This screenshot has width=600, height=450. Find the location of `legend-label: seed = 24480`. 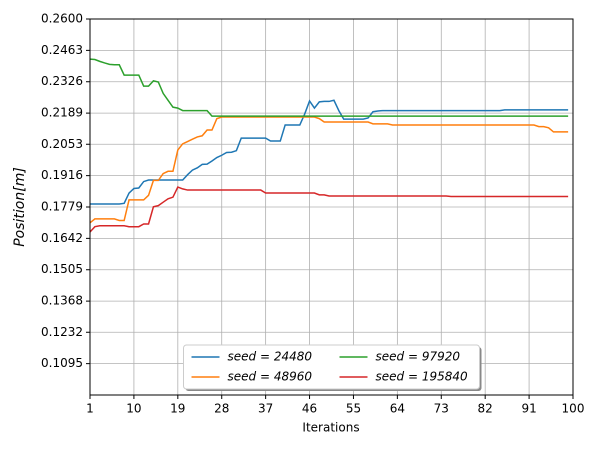

legend-label: seed = 24480 is located at coordinates (270, 357).